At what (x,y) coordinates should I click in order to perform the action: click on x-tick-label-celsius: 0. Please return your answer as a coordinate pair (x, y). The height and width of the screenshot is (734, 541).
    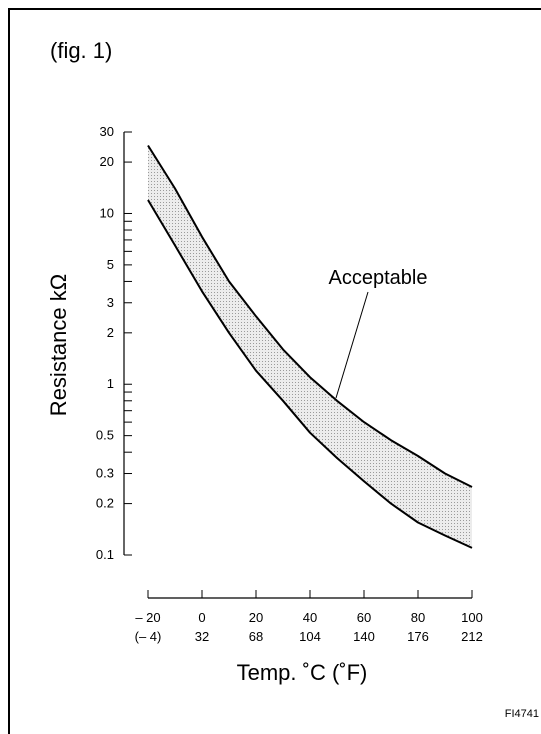
    Looking at the image, I should click on (201, 617).